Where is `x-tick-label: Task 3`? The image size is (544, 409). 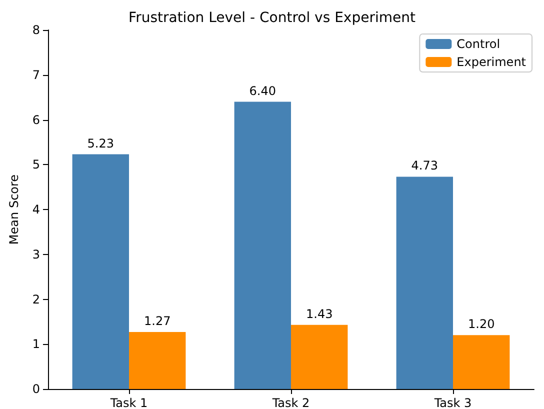 x-tick-label: Task 3 is located at coordinates (452, 402).